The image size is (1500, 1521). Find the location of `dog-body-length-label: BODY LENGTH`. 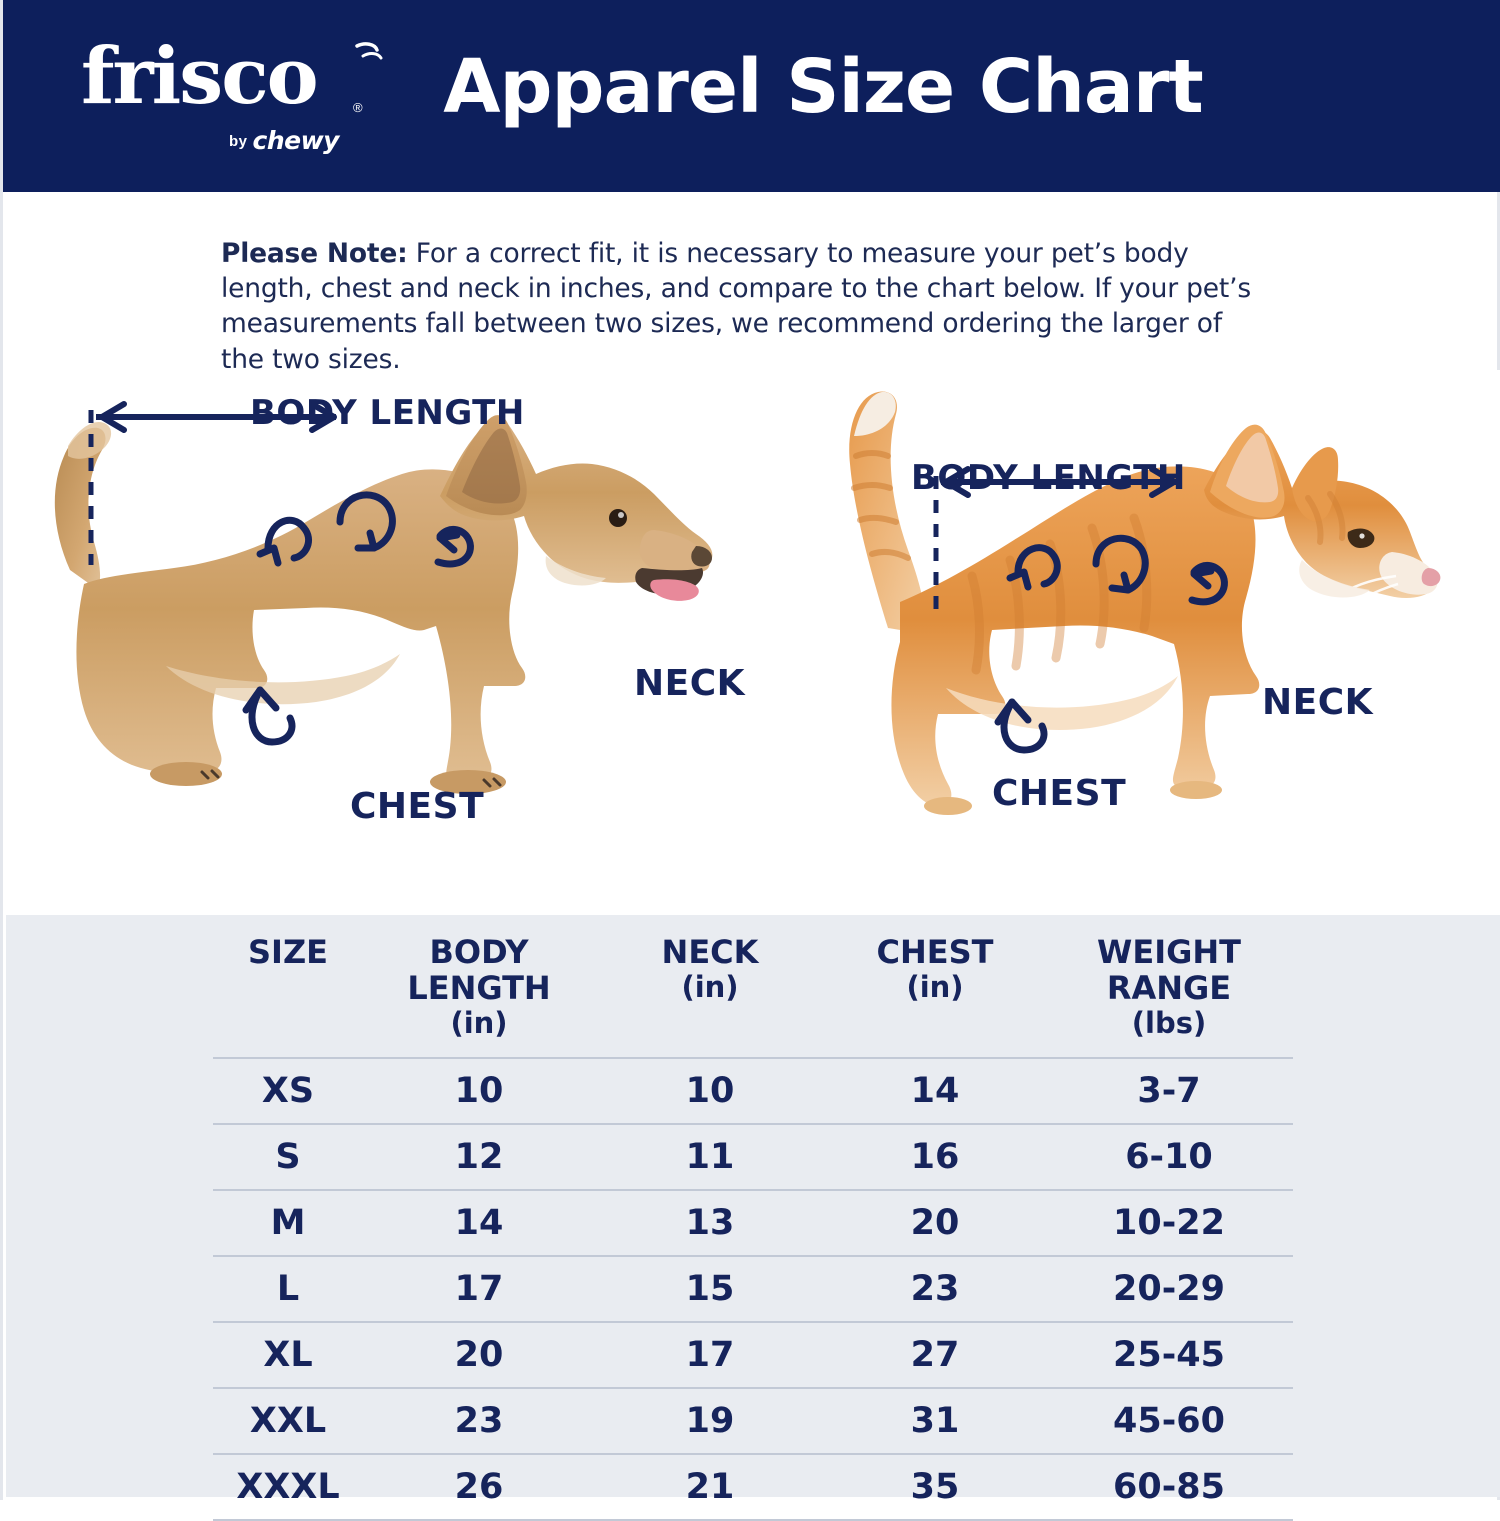

dog-body-length-label: BODY LENGTH is located at coordinates (387, 413).